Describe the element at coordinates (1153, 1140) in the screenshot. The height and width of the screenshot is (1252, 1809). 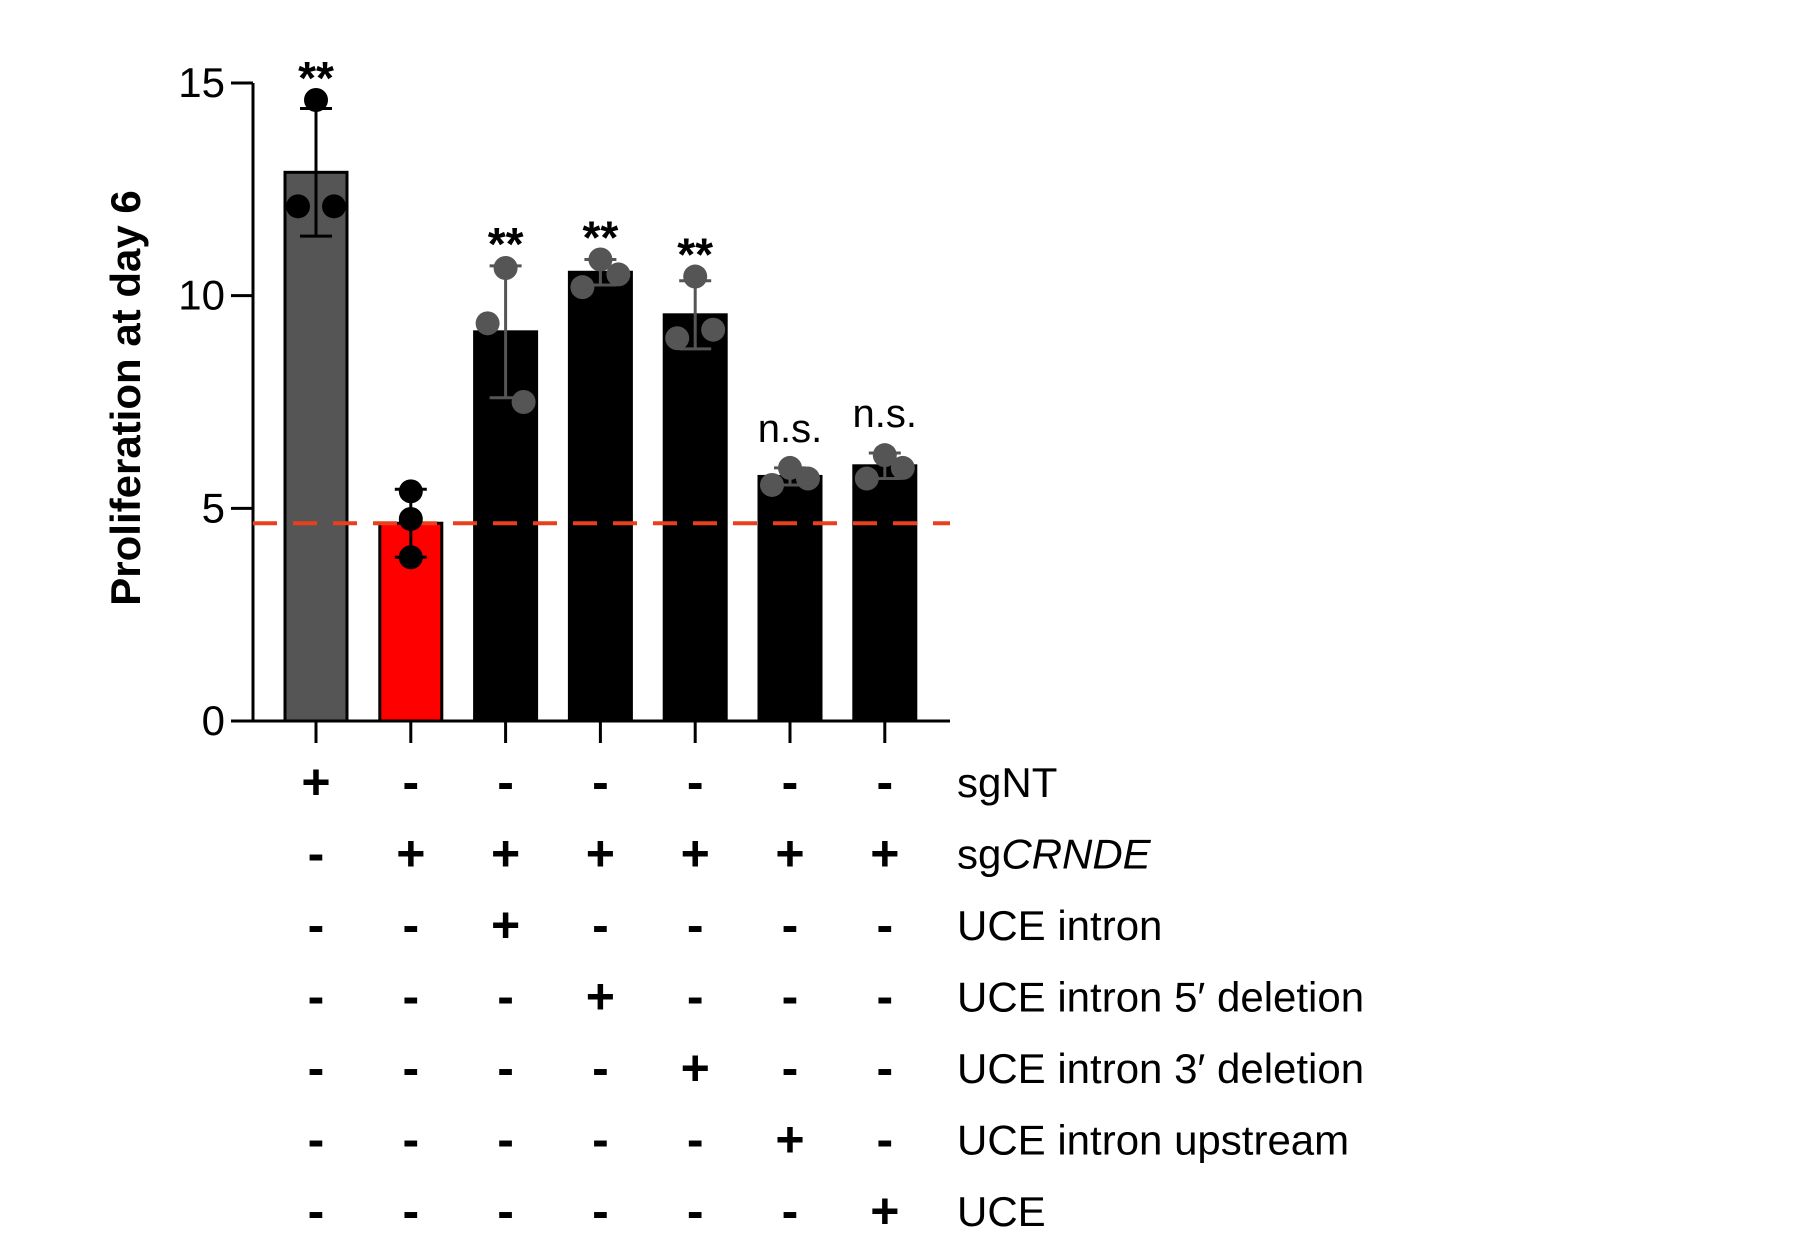
I see `condition-label: UCE intron upstream` at that location.